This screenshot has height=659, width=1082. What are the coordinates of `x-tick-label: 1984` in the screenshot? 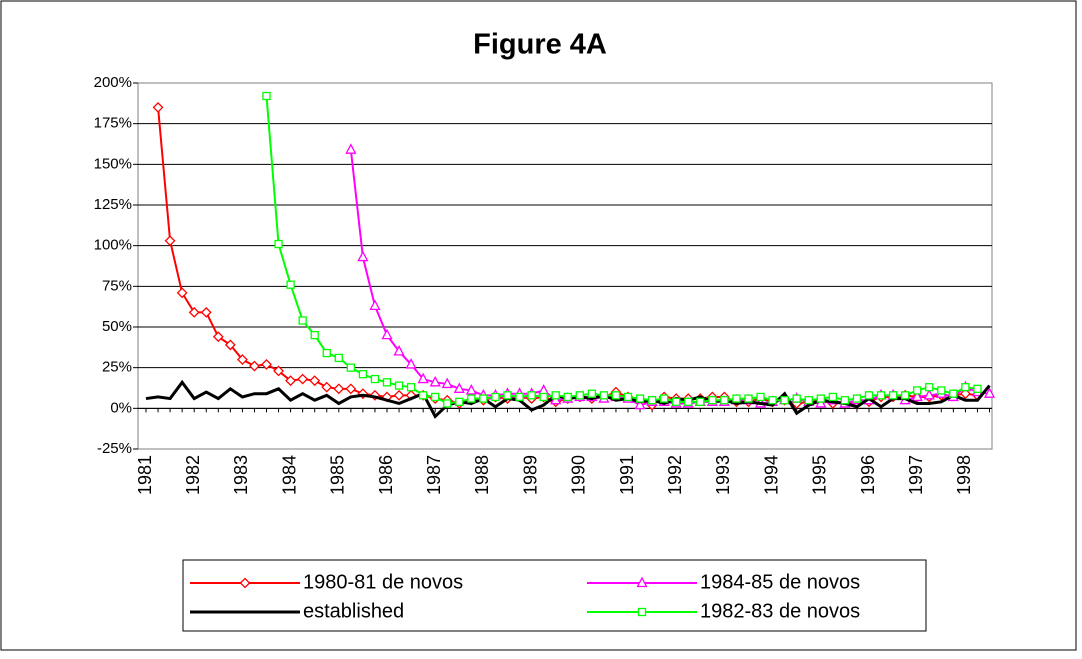 It's located at (289, 475).